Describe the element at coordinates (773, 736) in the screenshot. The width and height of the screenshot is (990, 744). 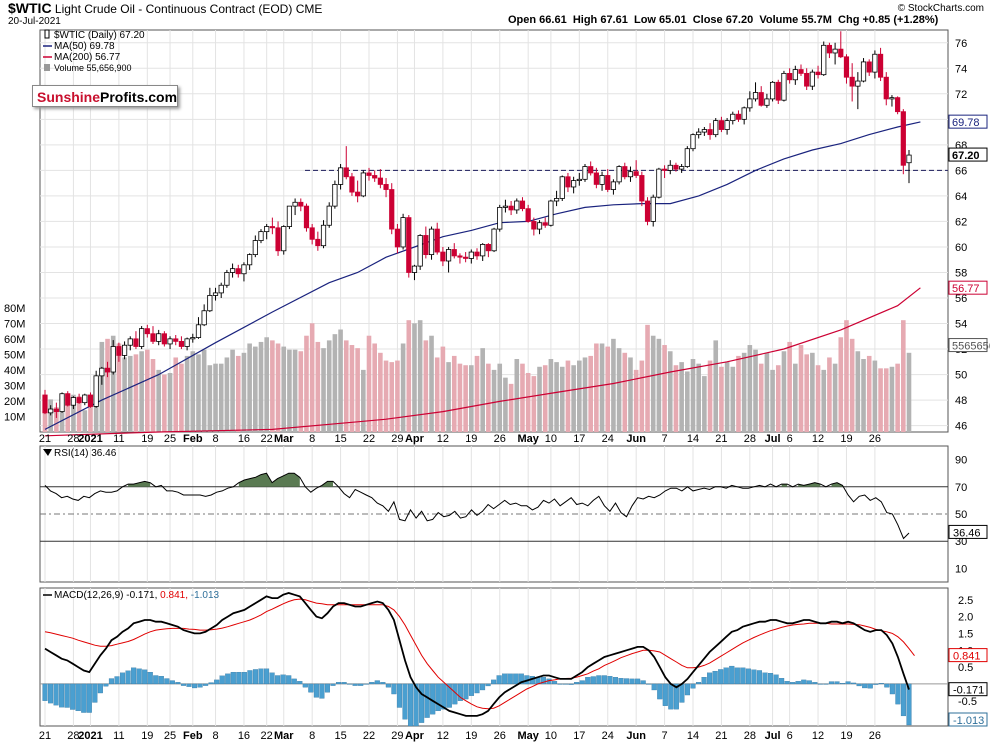
I see `x-tick-label: Jul` at that location.